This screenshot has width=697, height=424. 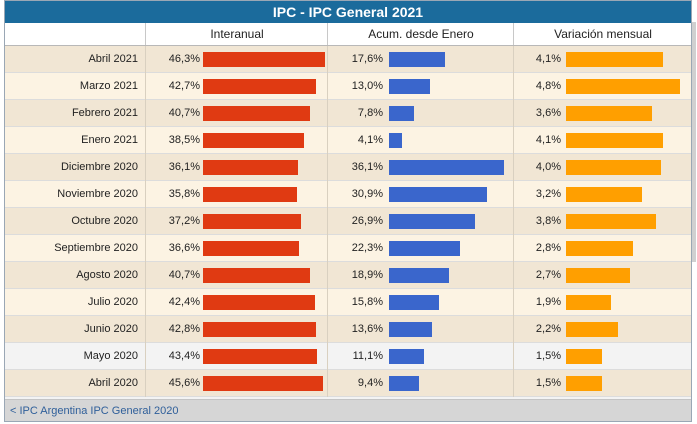 What do you see at coordinates (348, 86) in the screenshot?
I see `table-row: Marzo 2021 42,7% 13,0% 4,8%` at bounding box center [348, 86].